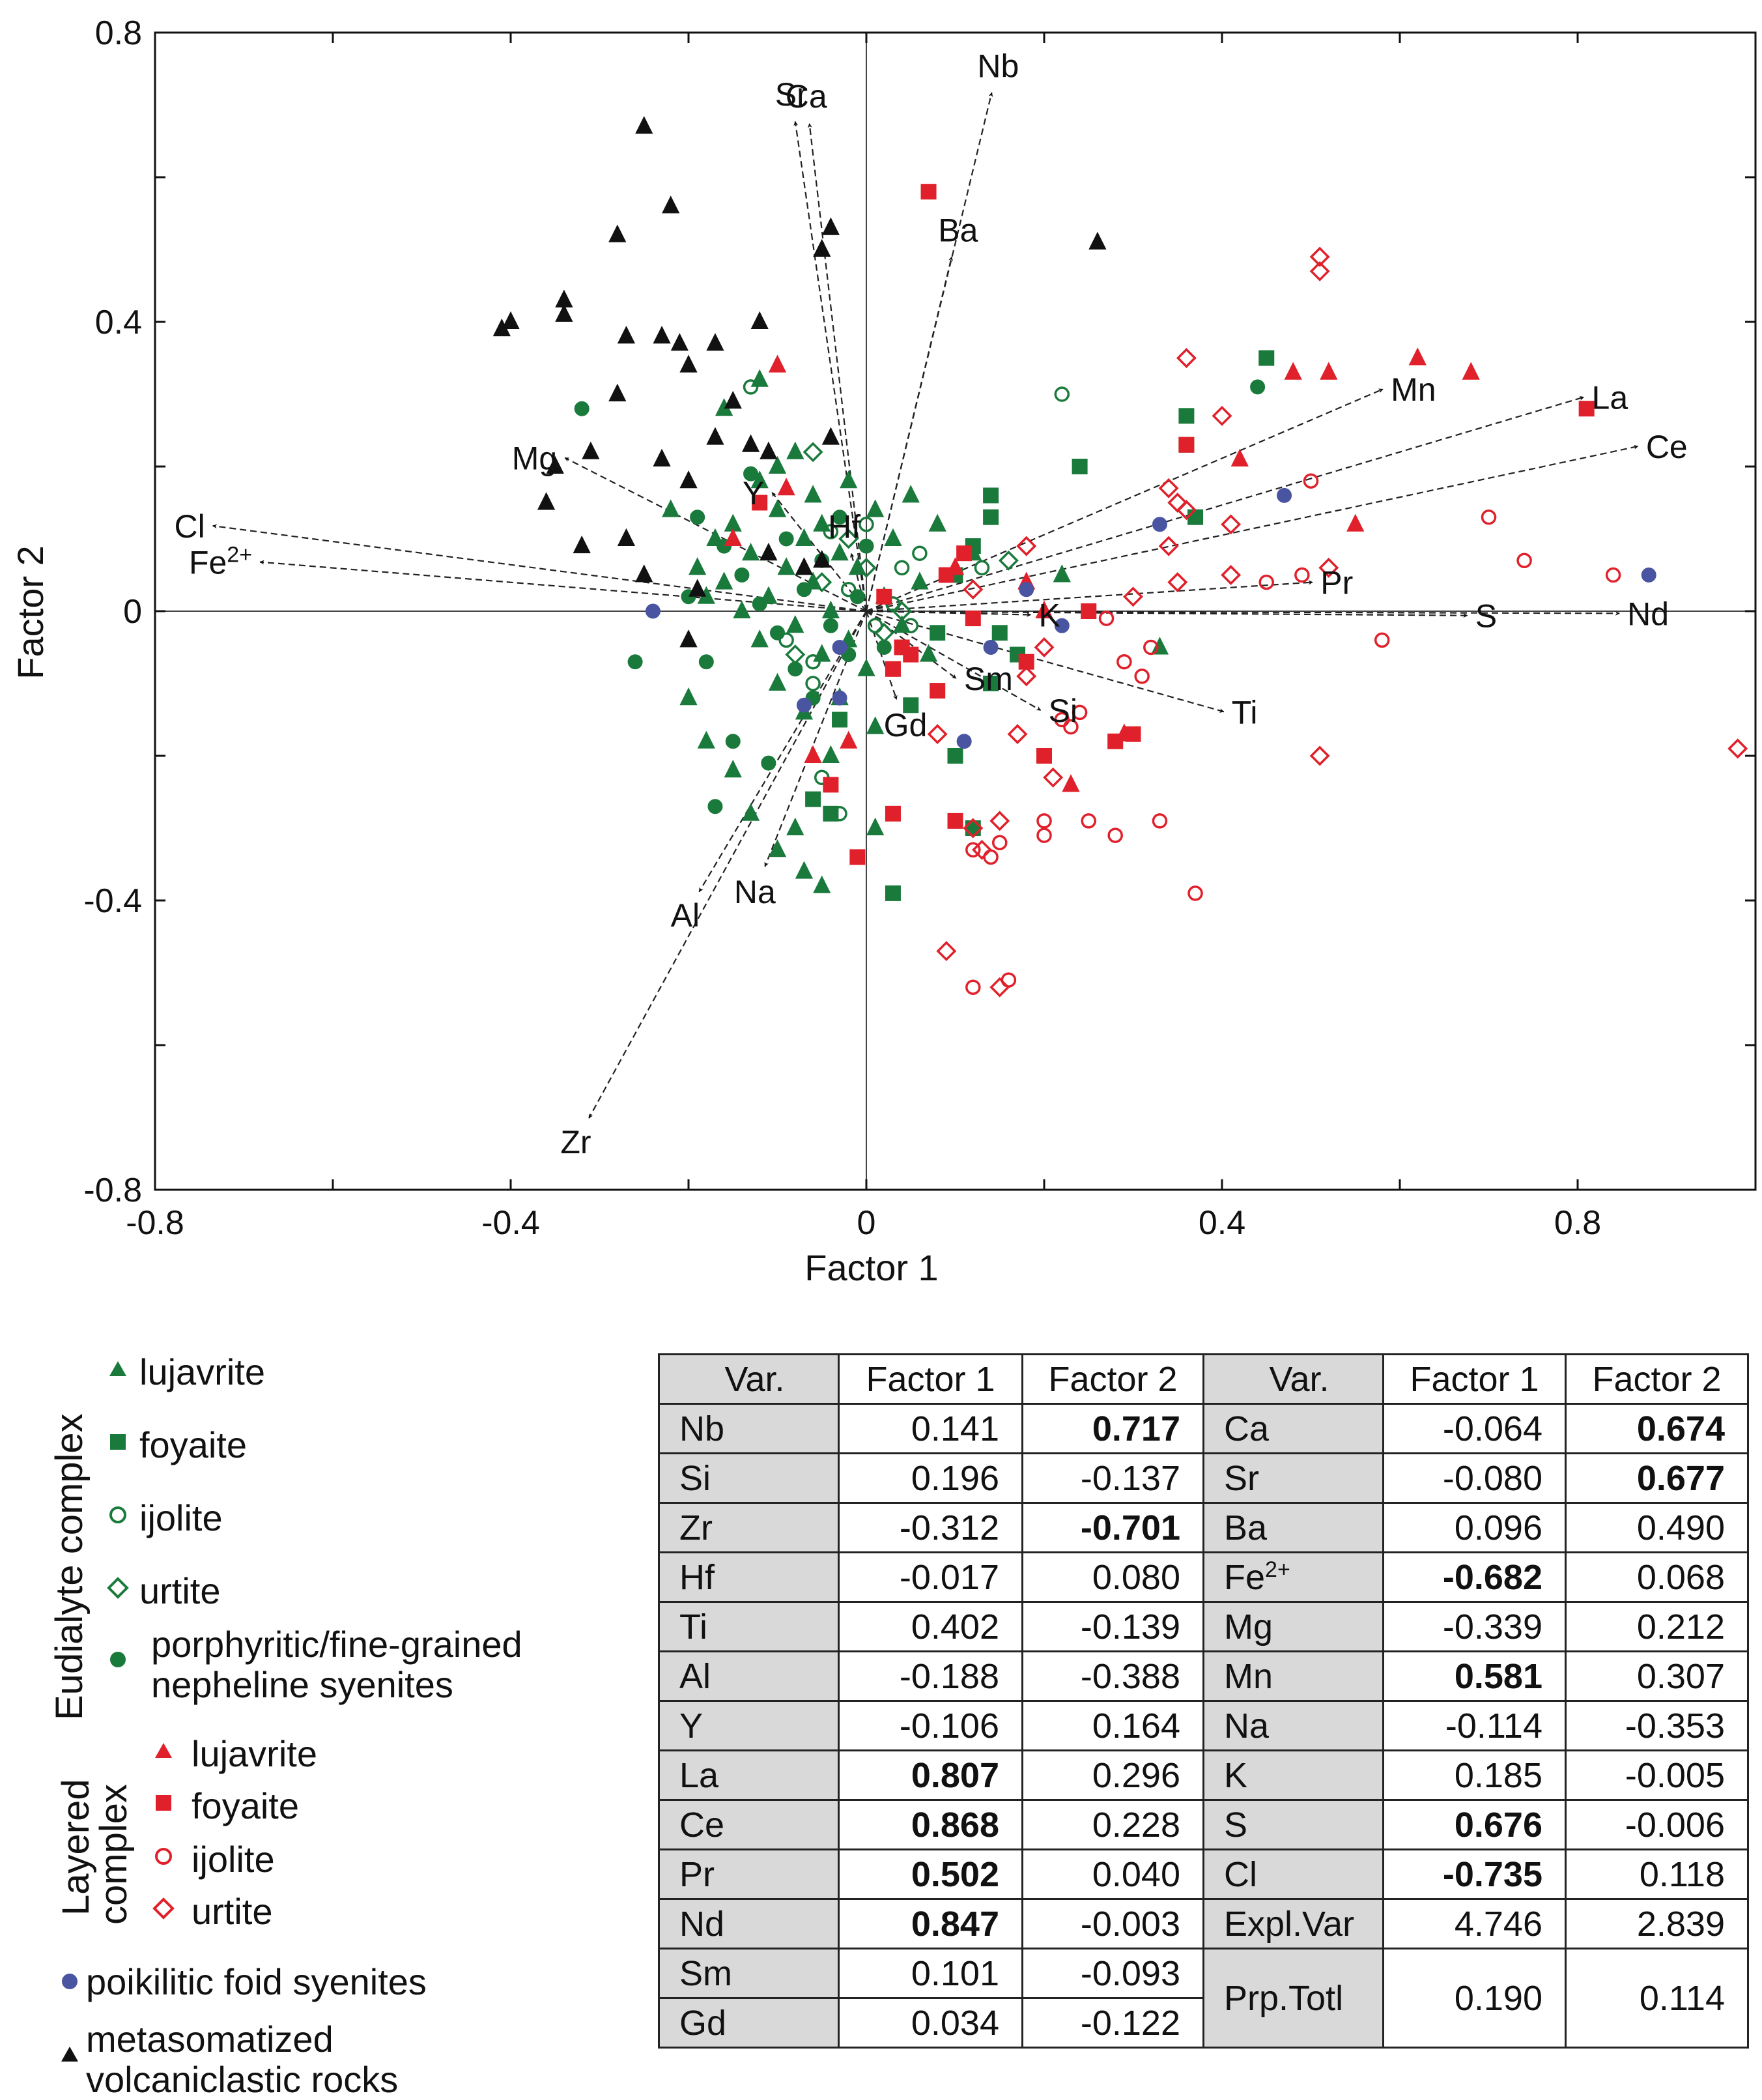 The image size is (1762, 2100). Describe the element at coordinates (193, 1444) in the screenshot. I see `legend-label-eud-foyaite: foyaite` at that location.